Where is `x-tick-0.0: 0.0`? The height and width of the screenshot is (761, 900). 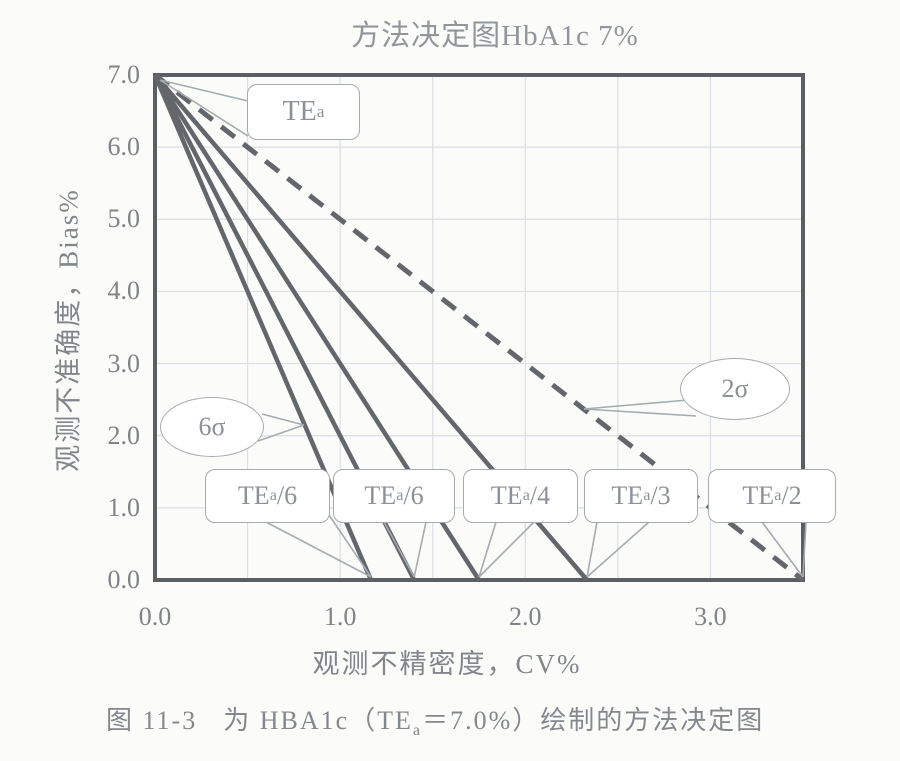
x-tick-0.0: 0.0 is located at coordinates (155, 616).